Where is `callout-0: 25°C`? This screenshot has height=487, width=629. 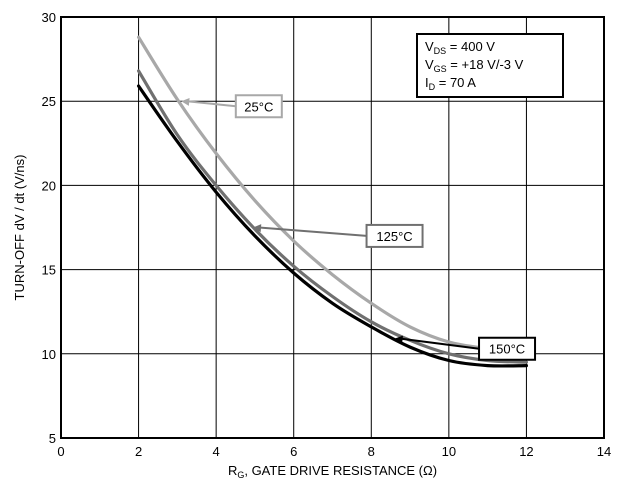 callout-0: 25°C is located at coordinates (232, 106).